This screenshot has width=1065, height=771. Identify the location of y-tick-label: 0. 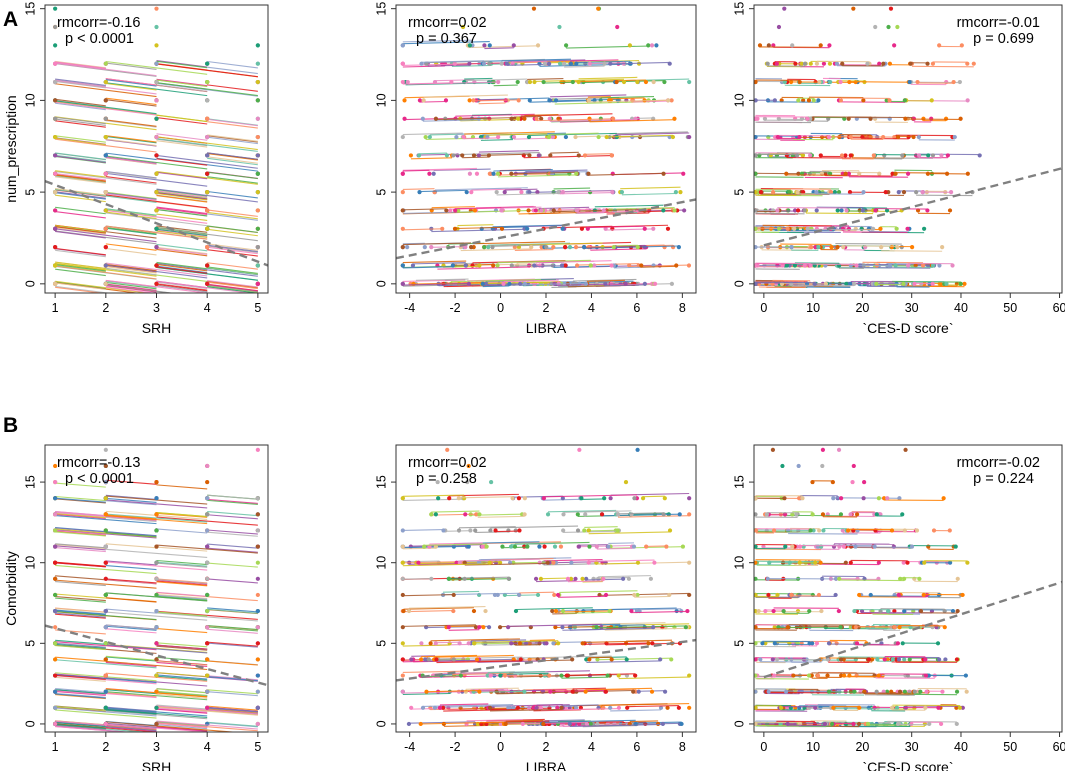
(739, 723).